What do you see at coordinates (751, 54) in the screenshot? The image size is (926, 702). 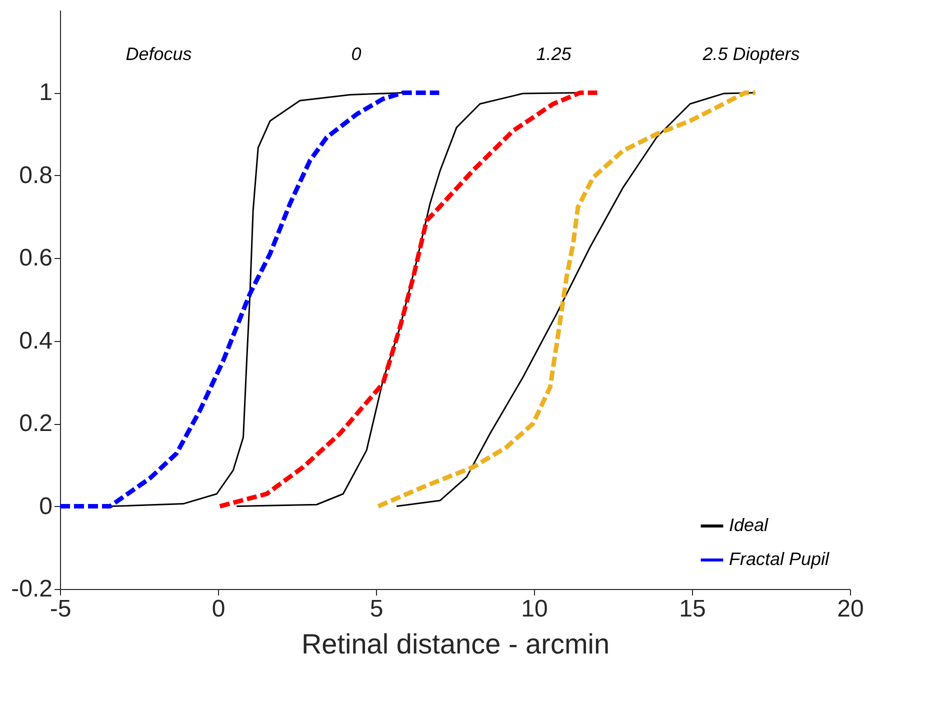 I see `annotation: 2.5 Diopters` at bounding box center [751, 54].